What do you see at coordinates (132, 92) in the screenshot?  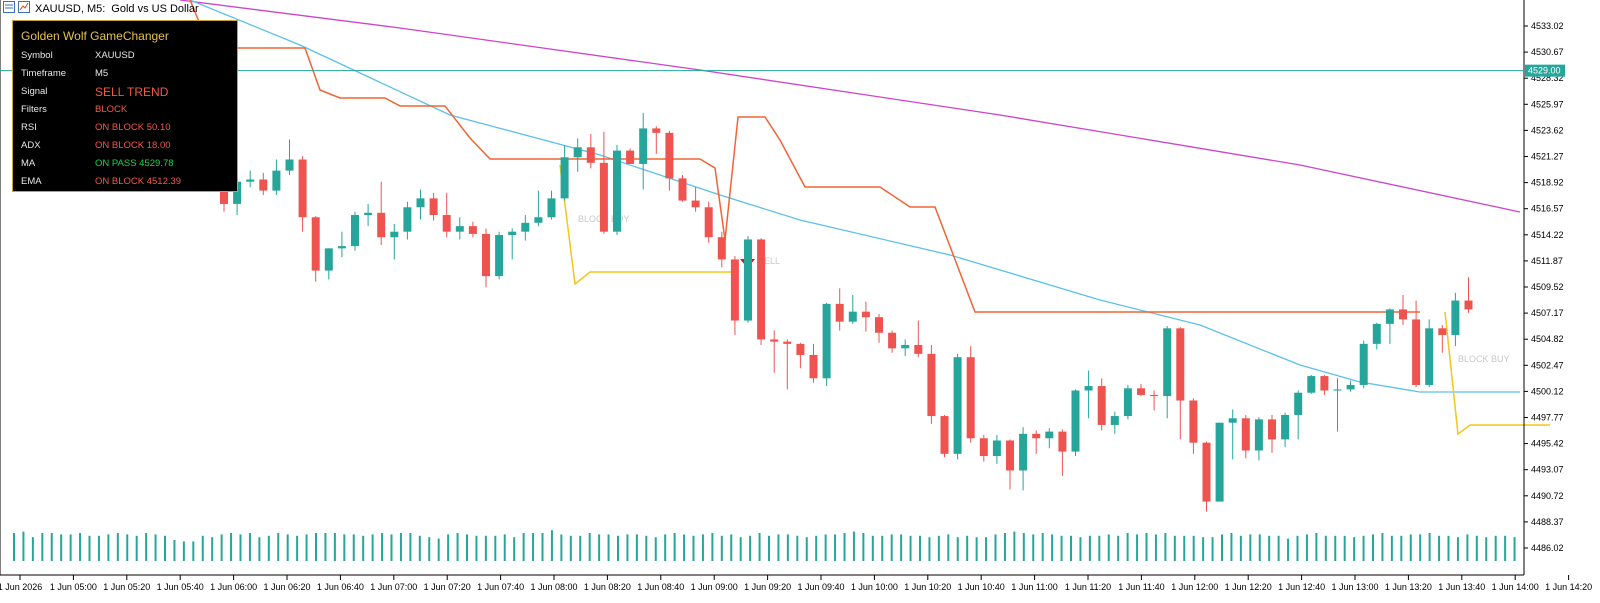 I see `panel-value-signal: SELL TREND` at bounding box center [132, 92].